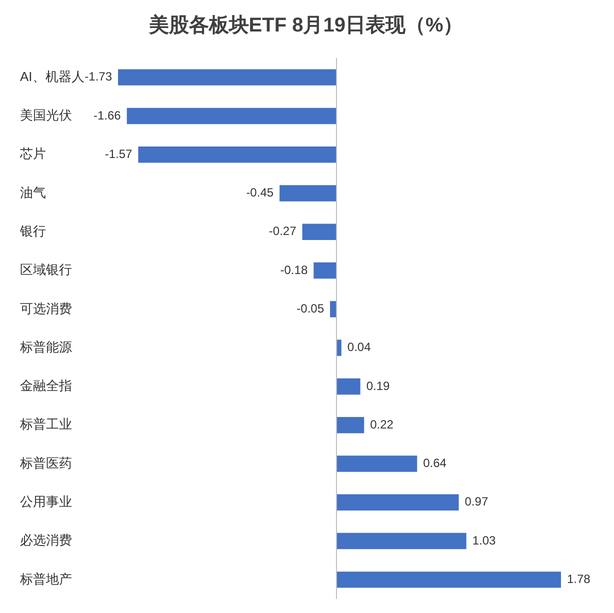 This screenshot has height=613, width=614. I want to click on y-tick-label: 可选消费, so click(46, 308).